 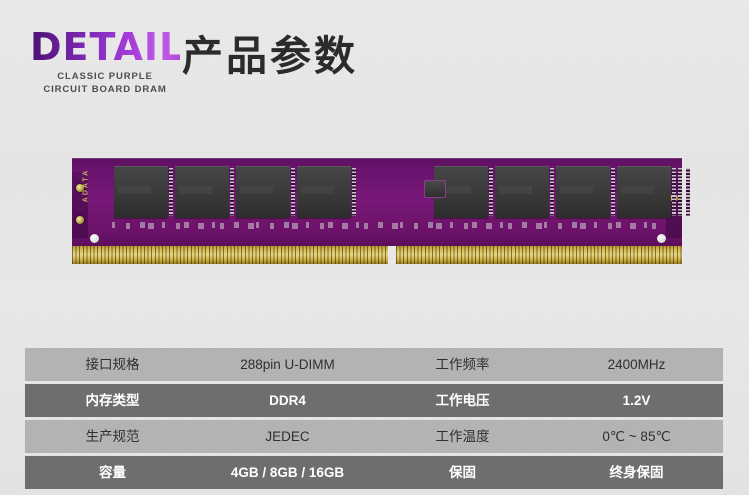 What do you see at coordinates (287, 436) in the screenshot?
I see `spec-value-cell: JEDEC` at bounding box center [287, 436].